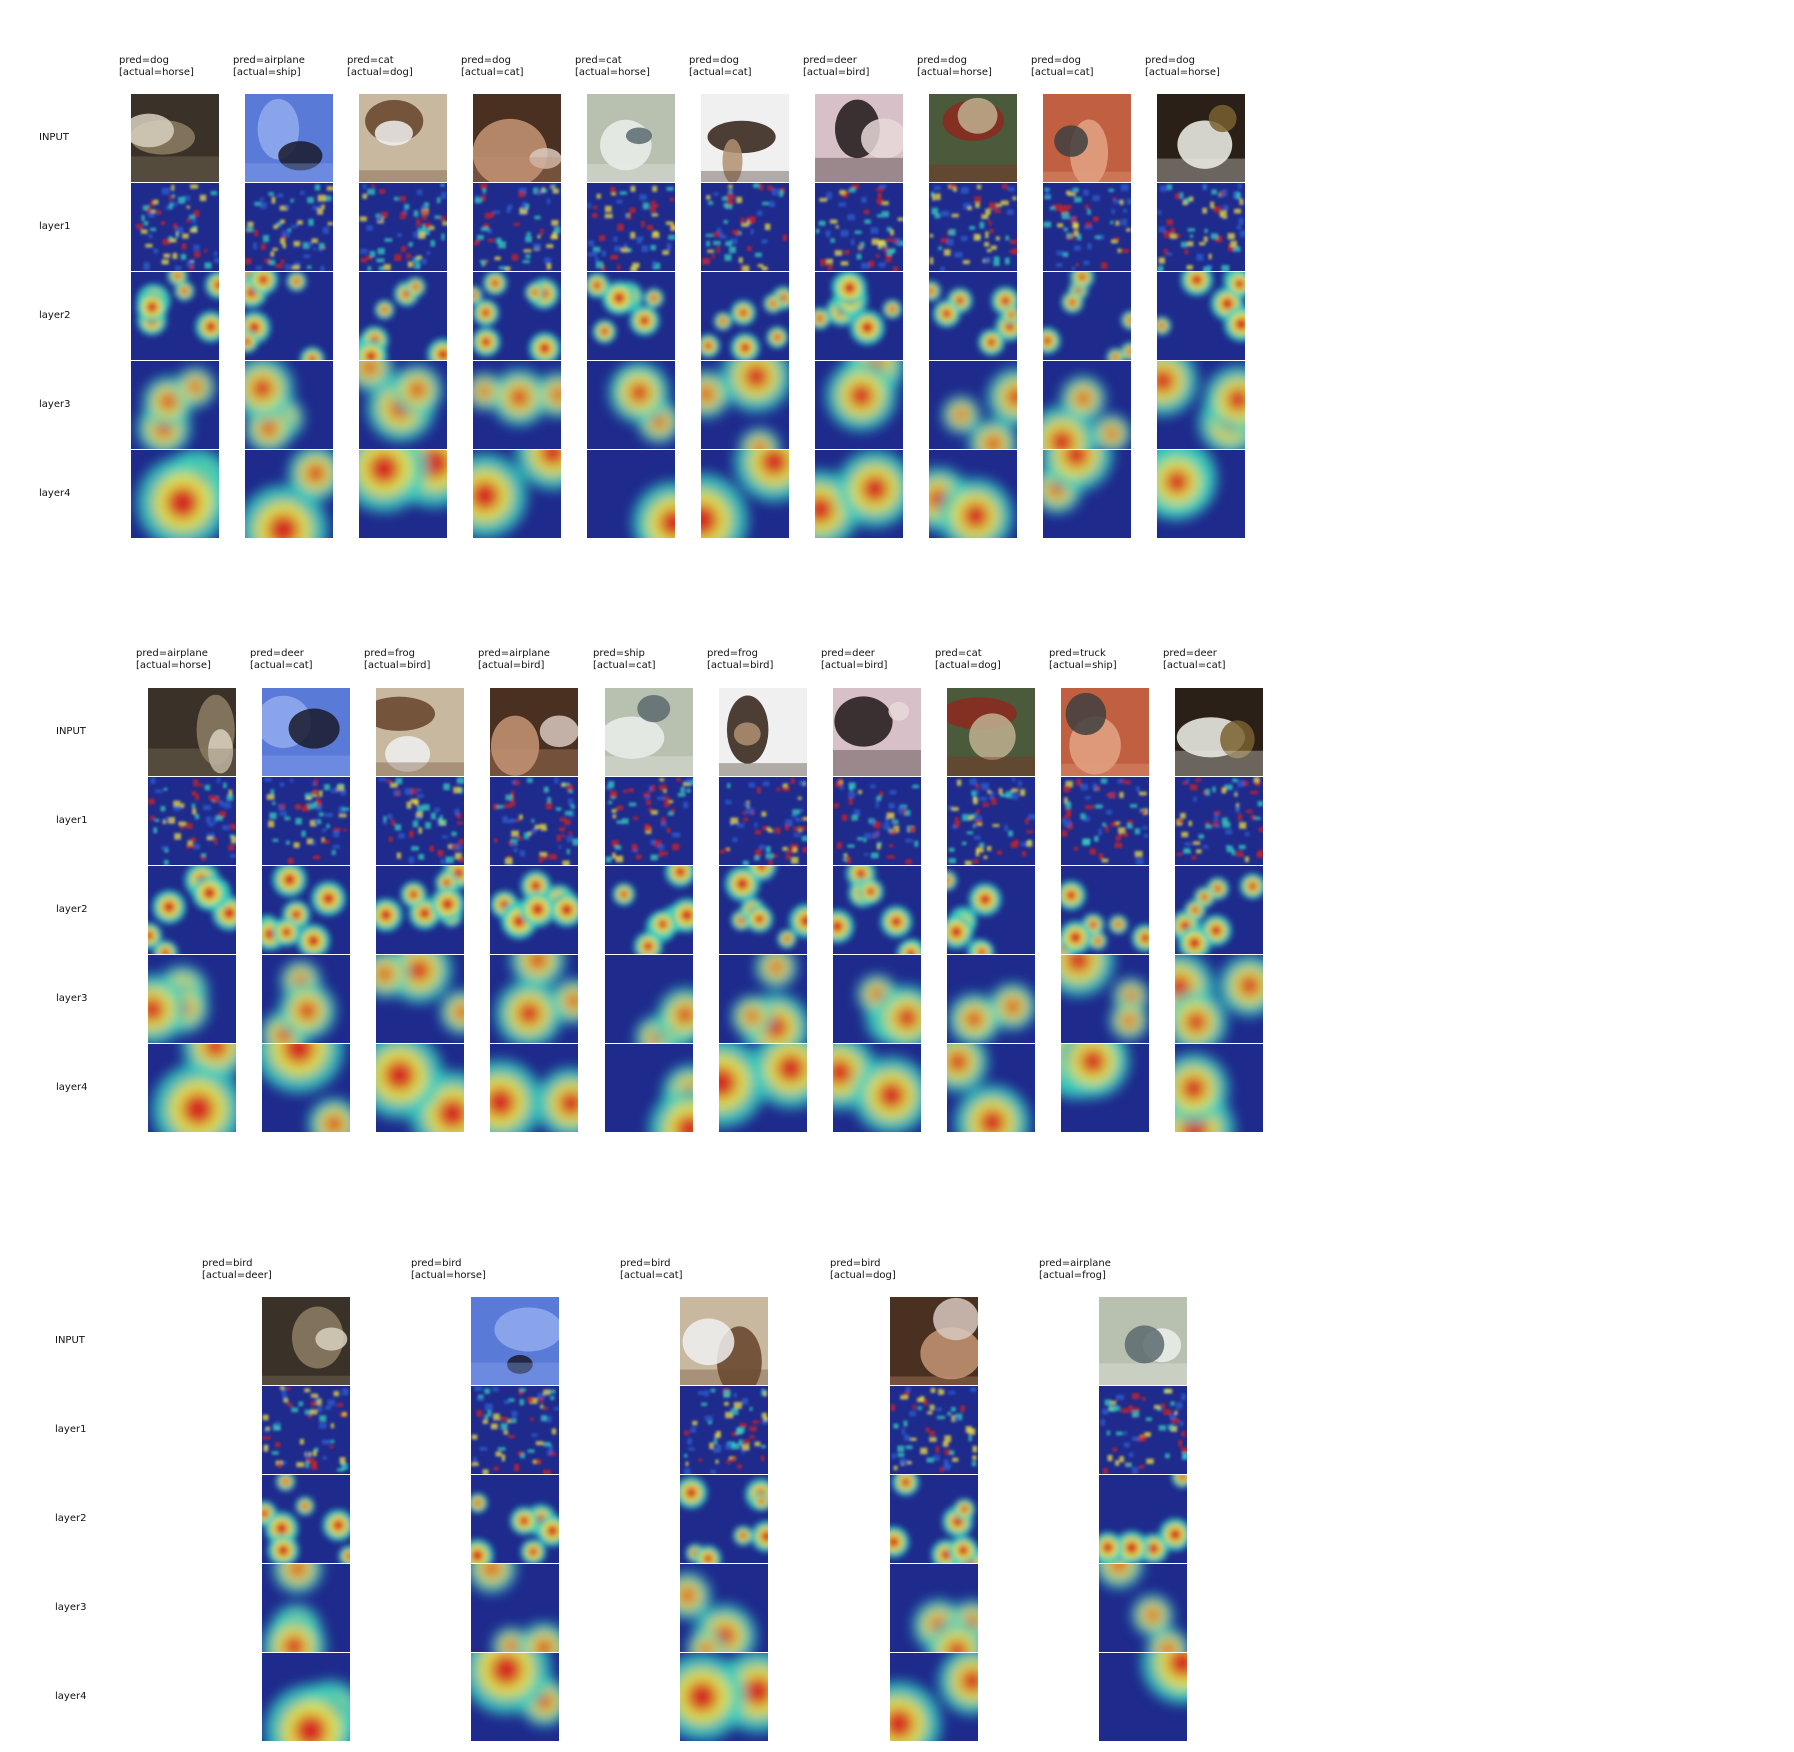 This screenshot has width=1794, height=1752. I want to click on panel-caption: pred=cat [actual=horse], so click(612, 67).